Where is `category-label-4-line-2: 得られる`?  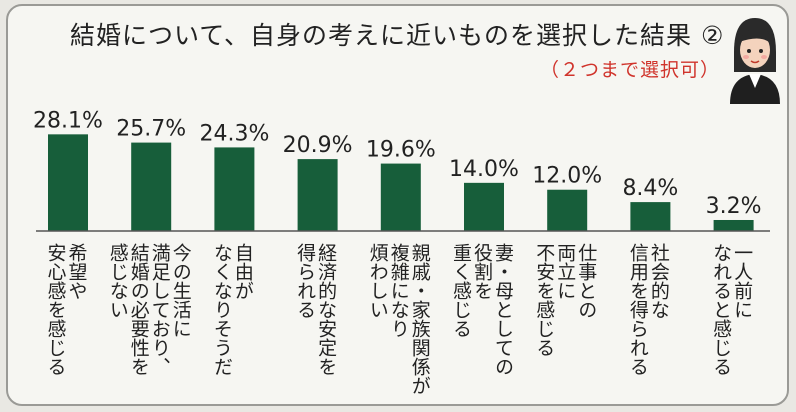
category-label-4-line-2: 得られる is located at coordinates (305, 281).